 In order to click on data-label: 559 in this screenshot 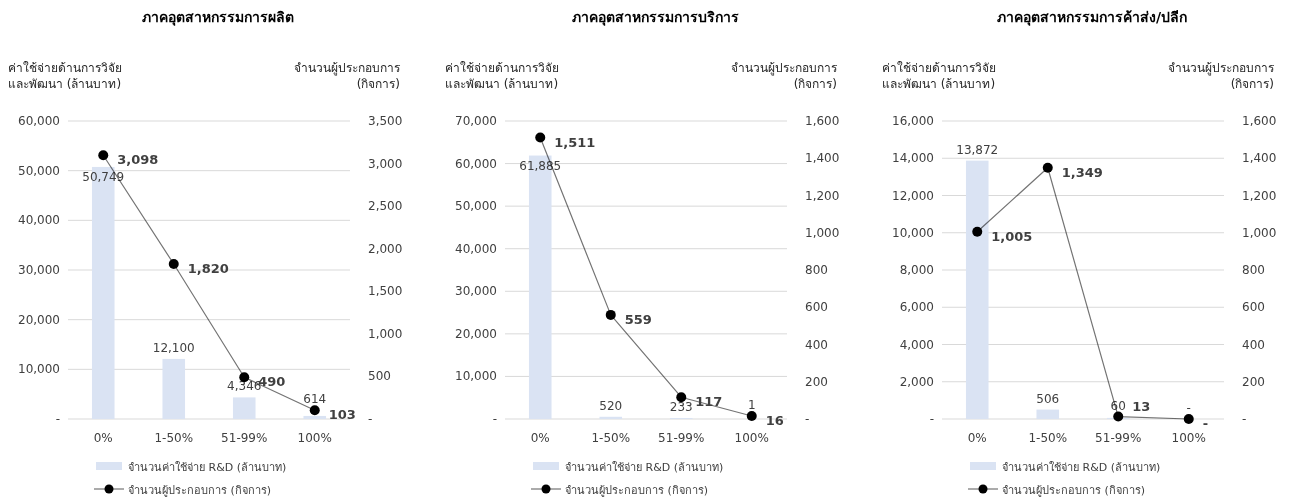, I will do `click(638, 319)`.